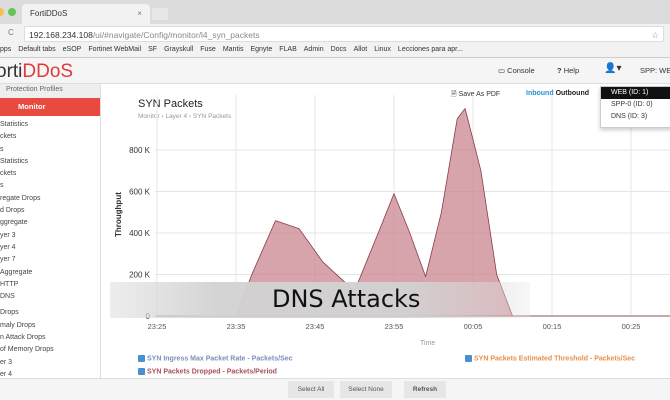 This screenshot has height=400, width=670. What do you see at coordinates (552, 326) in the screenshot?
I see `x-tick-label: 00:15` at bounding box center [552, 326].